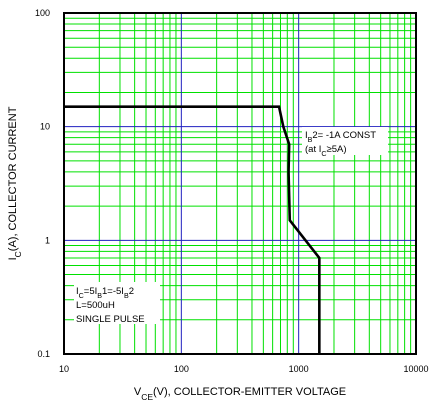 Image resolution: width=432 pixels, height=412 pixels. I want to click on y-tick-label: 1, so click(47, 240).